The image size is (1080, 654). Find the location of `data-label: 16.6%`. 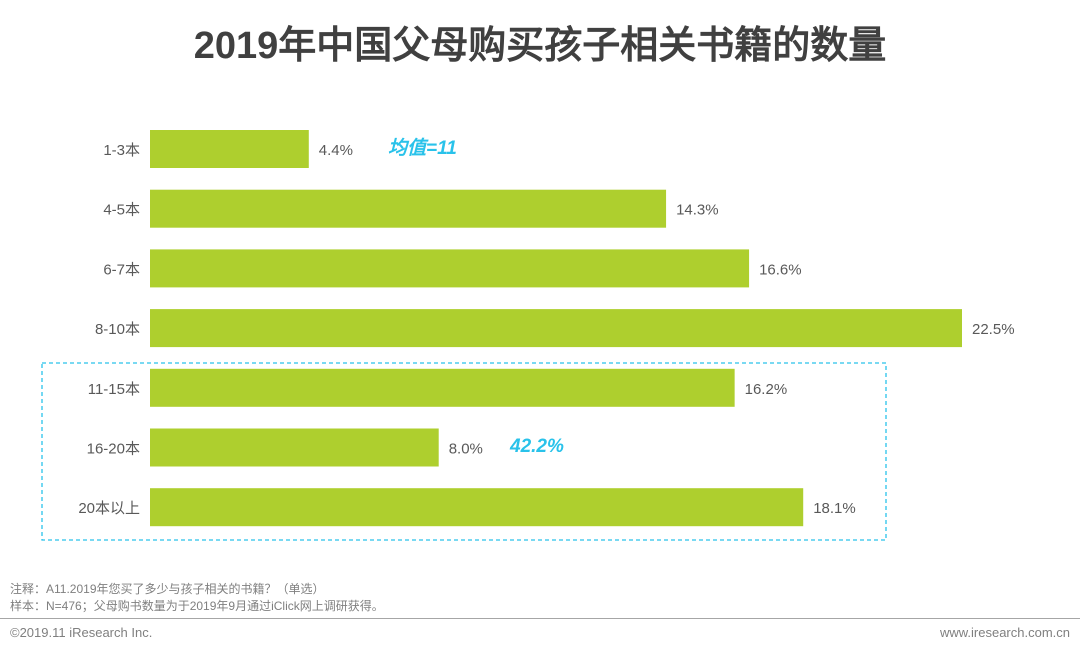

data-label: 16.6% is located at coordinates (780, 269).